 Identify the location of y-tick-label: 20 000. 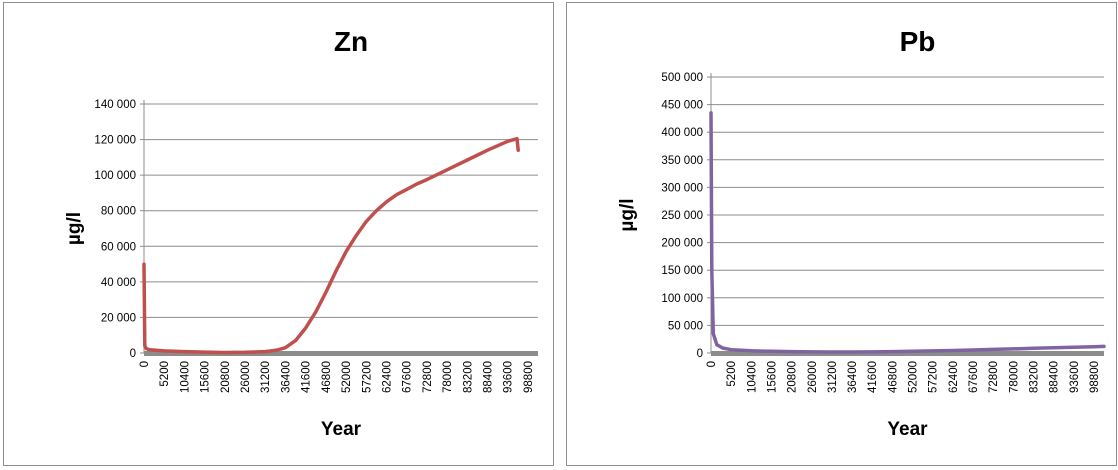
(118, 318).